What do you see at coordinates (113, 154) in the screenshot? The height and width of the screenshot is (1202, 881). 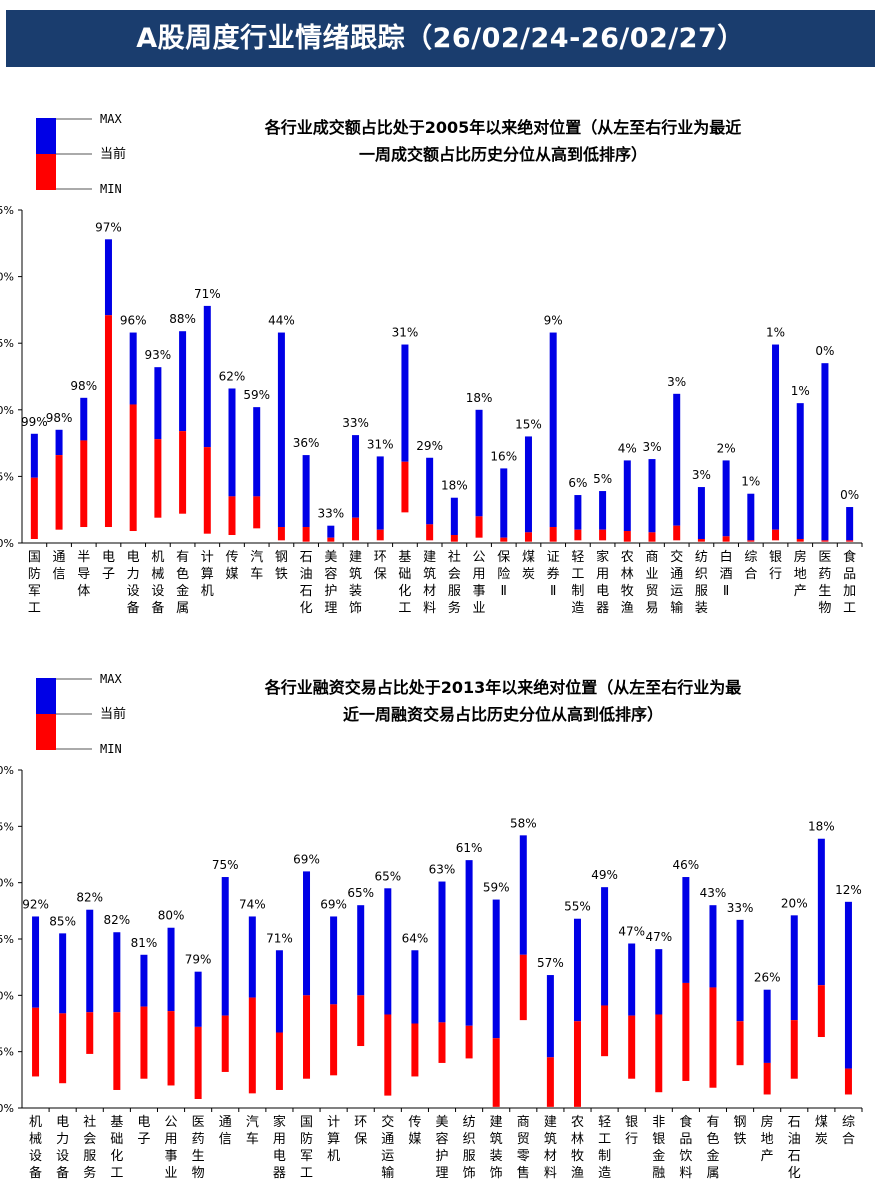 I see `legend-label: 当前` at bounding box center [113, 154].